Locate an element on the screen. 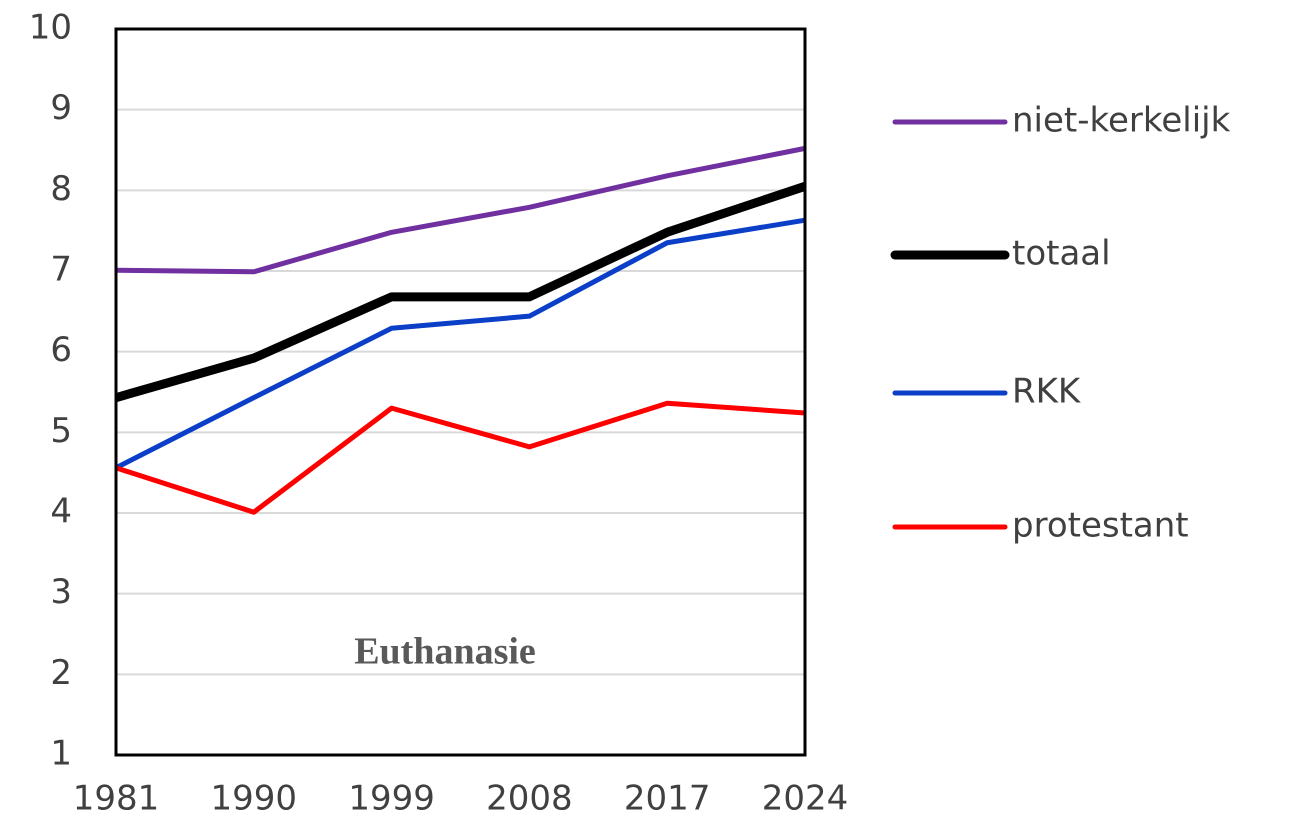  legend-label: totaal is located at coordinates (1061, 254).